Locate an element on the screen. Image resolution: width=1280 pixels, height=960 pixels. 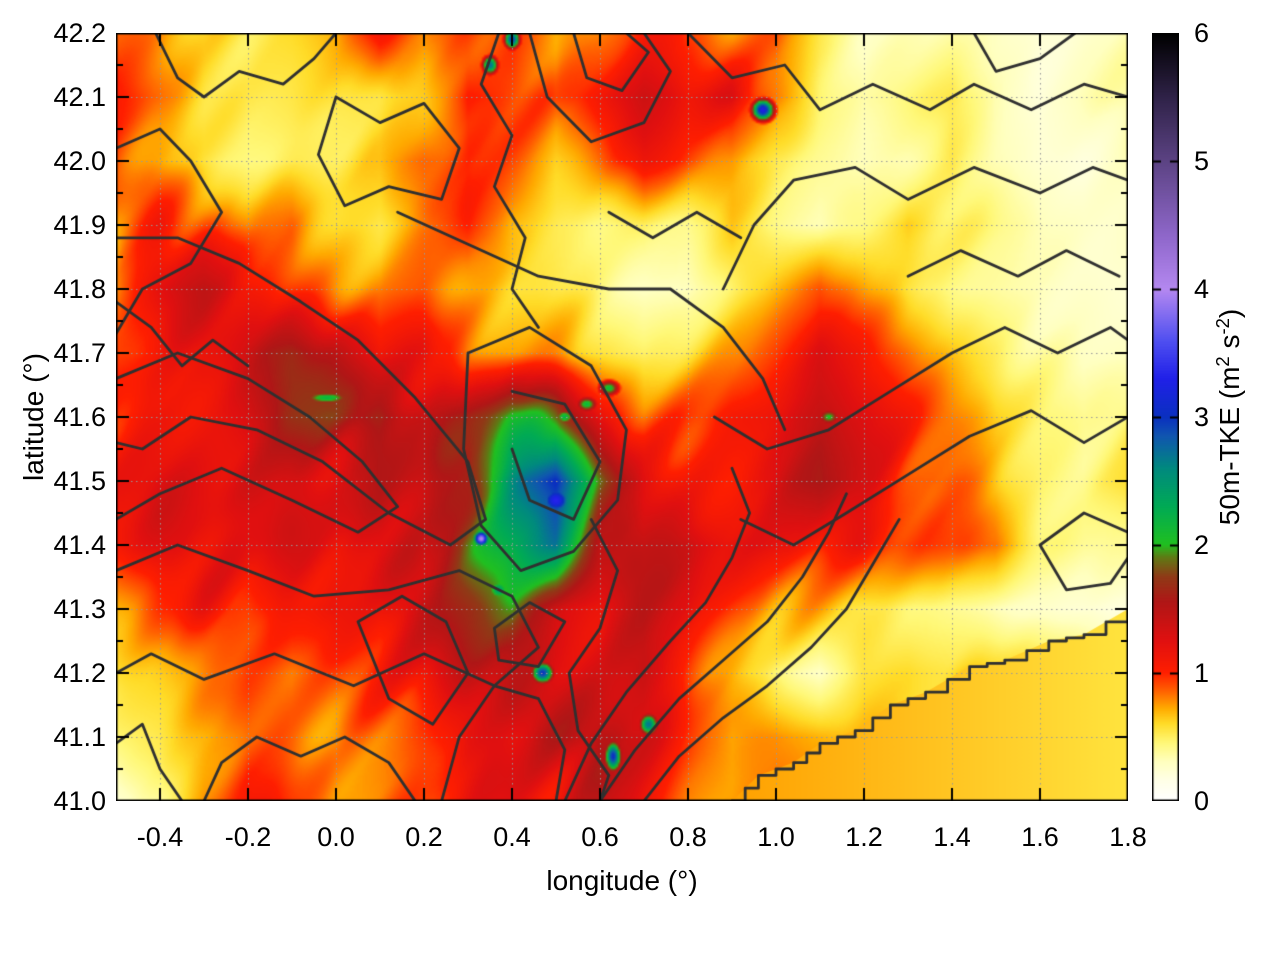
x-tick-label: 0.8 is located at coordinates (688, 837).